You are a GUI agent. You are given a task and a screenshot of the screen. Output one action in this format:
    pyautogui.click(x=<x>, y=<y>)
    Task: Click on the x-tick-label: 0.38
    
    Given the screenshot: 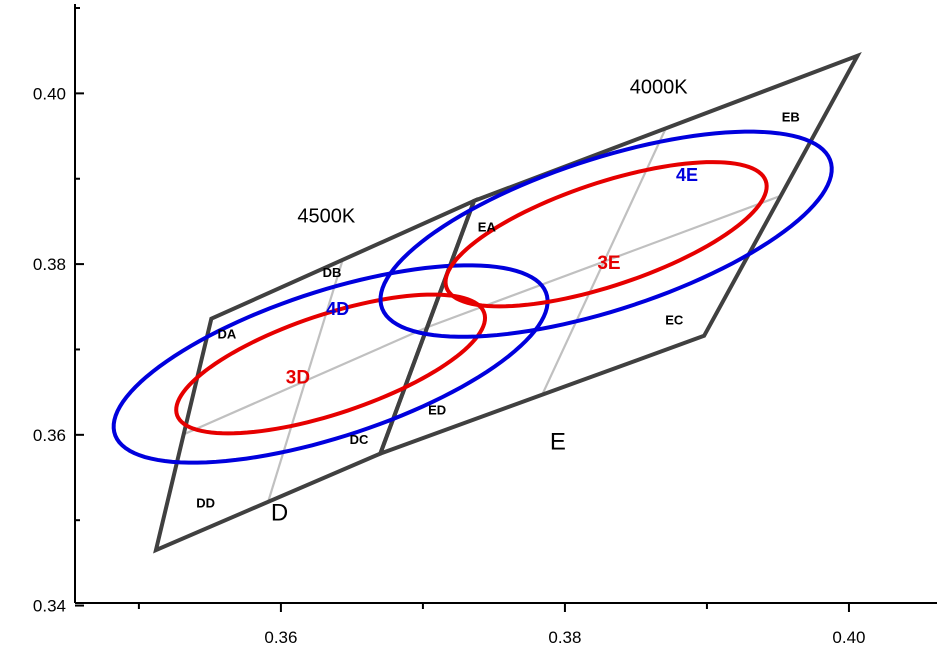 What is the action you would take?
    pyautogui.click(x=564, y=637)
    